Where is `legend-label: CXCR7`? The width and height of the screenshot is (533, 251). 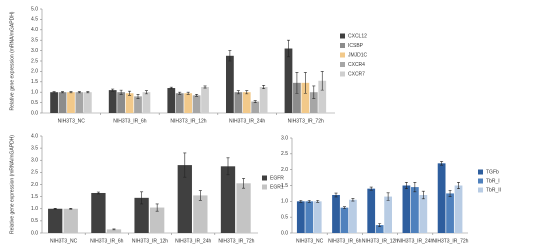 legend-label: CXCR7 is located at coordinates (356, 74).